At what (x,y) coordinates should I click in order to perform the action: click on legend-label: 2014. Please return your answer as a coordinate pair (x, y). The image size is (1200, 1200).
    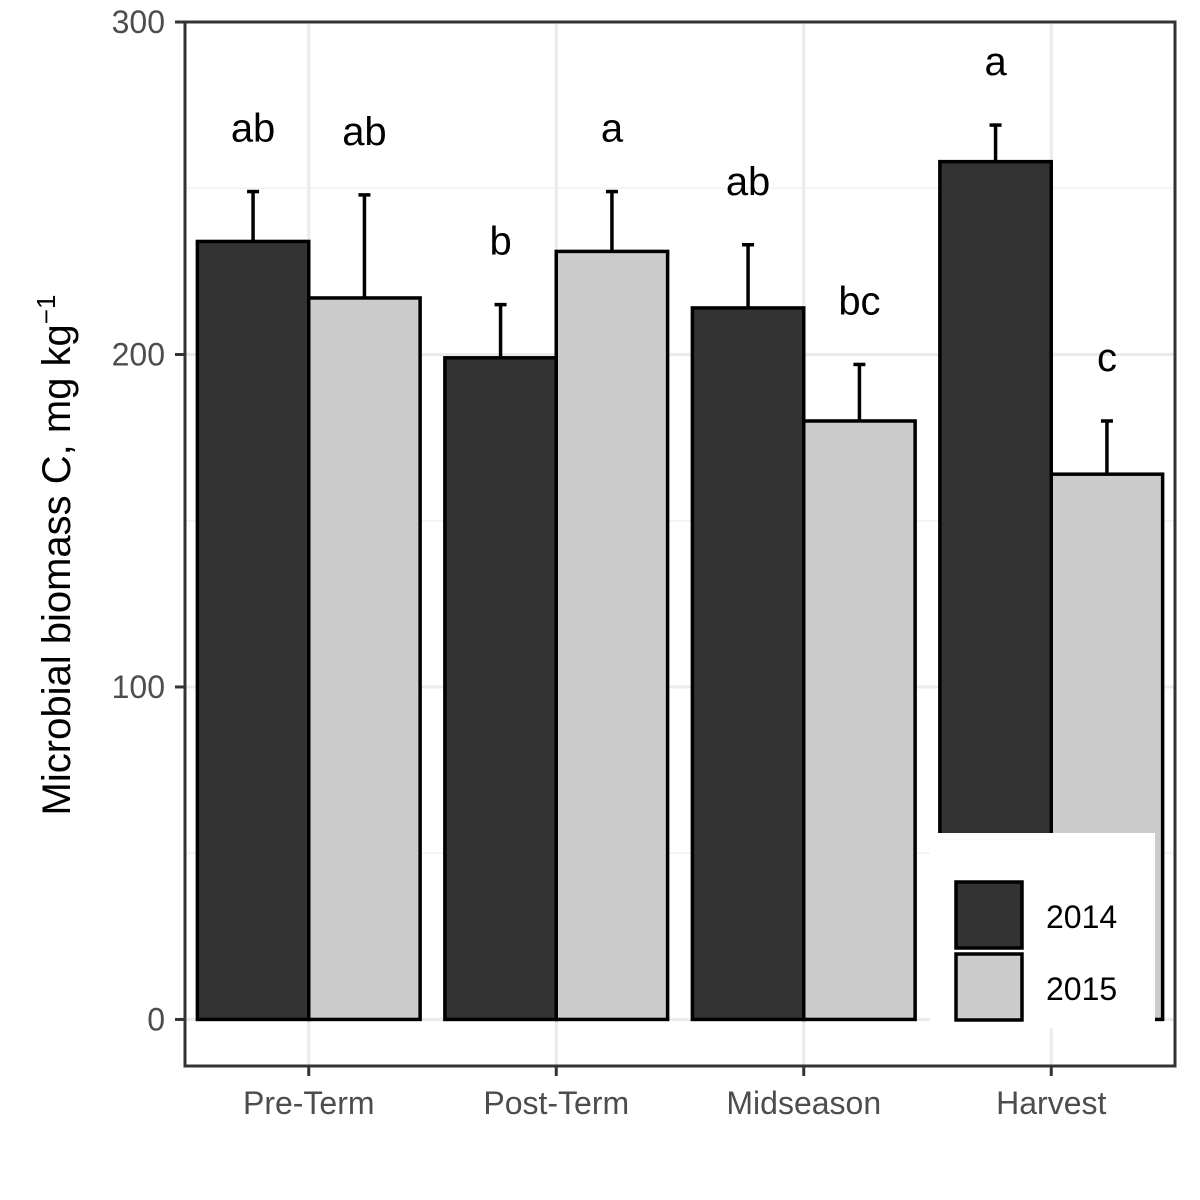
    Looking at the image, I should click on (1081, 917).